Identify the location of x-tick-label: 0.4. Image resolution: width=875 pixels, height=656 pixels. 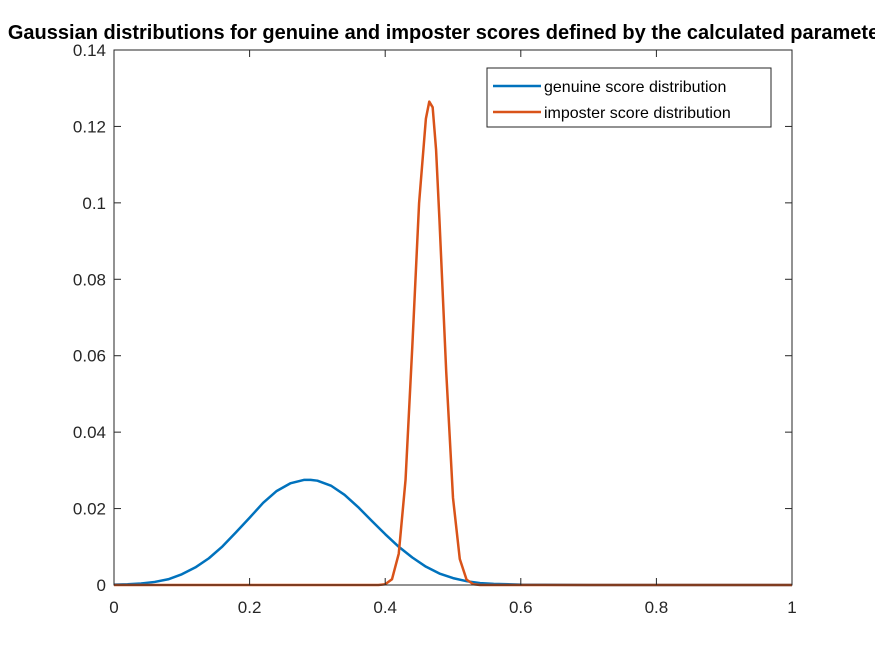
(385, 607).